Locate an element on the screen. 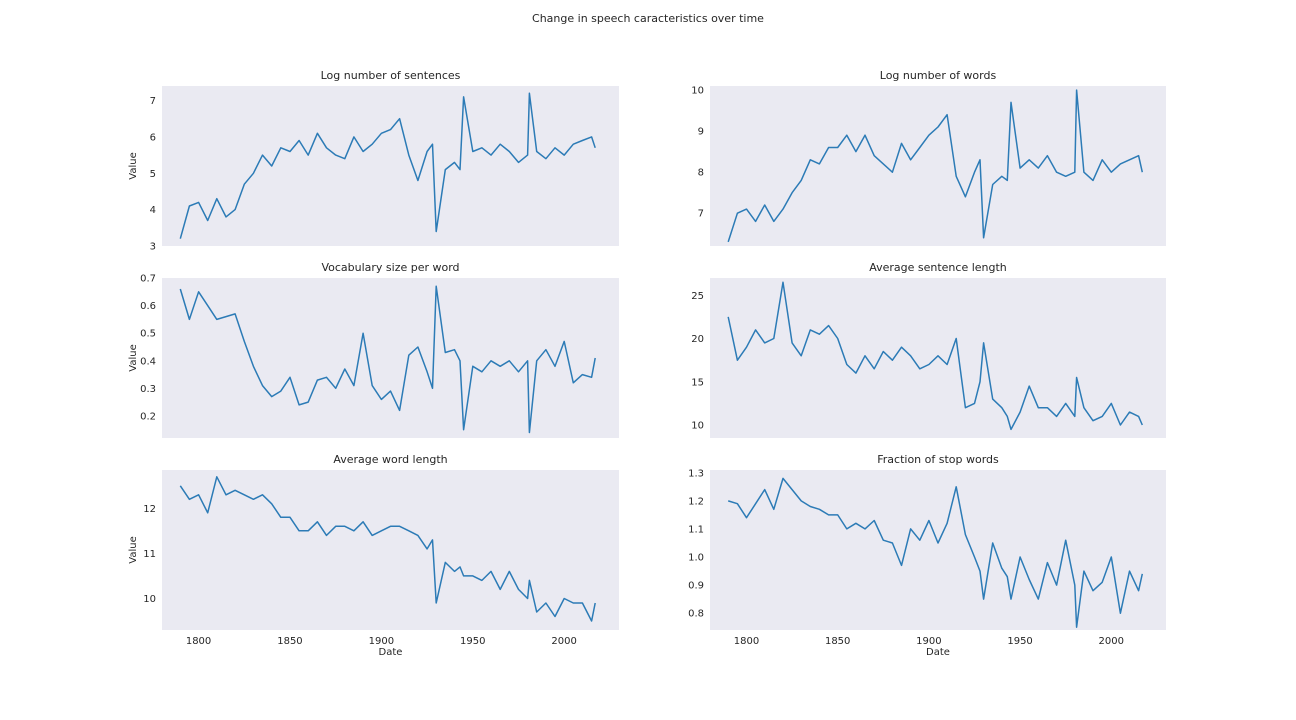  y-tick-label: 25 is located at coordinates (697, 296).